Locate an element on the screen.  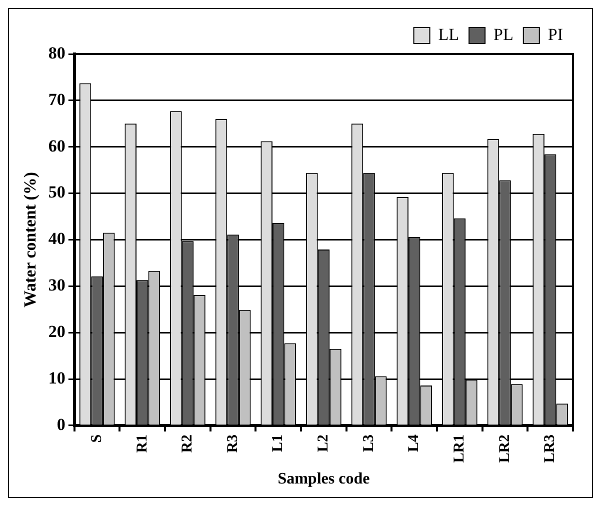
legend-label: PI is located at coordinates (556, 34).